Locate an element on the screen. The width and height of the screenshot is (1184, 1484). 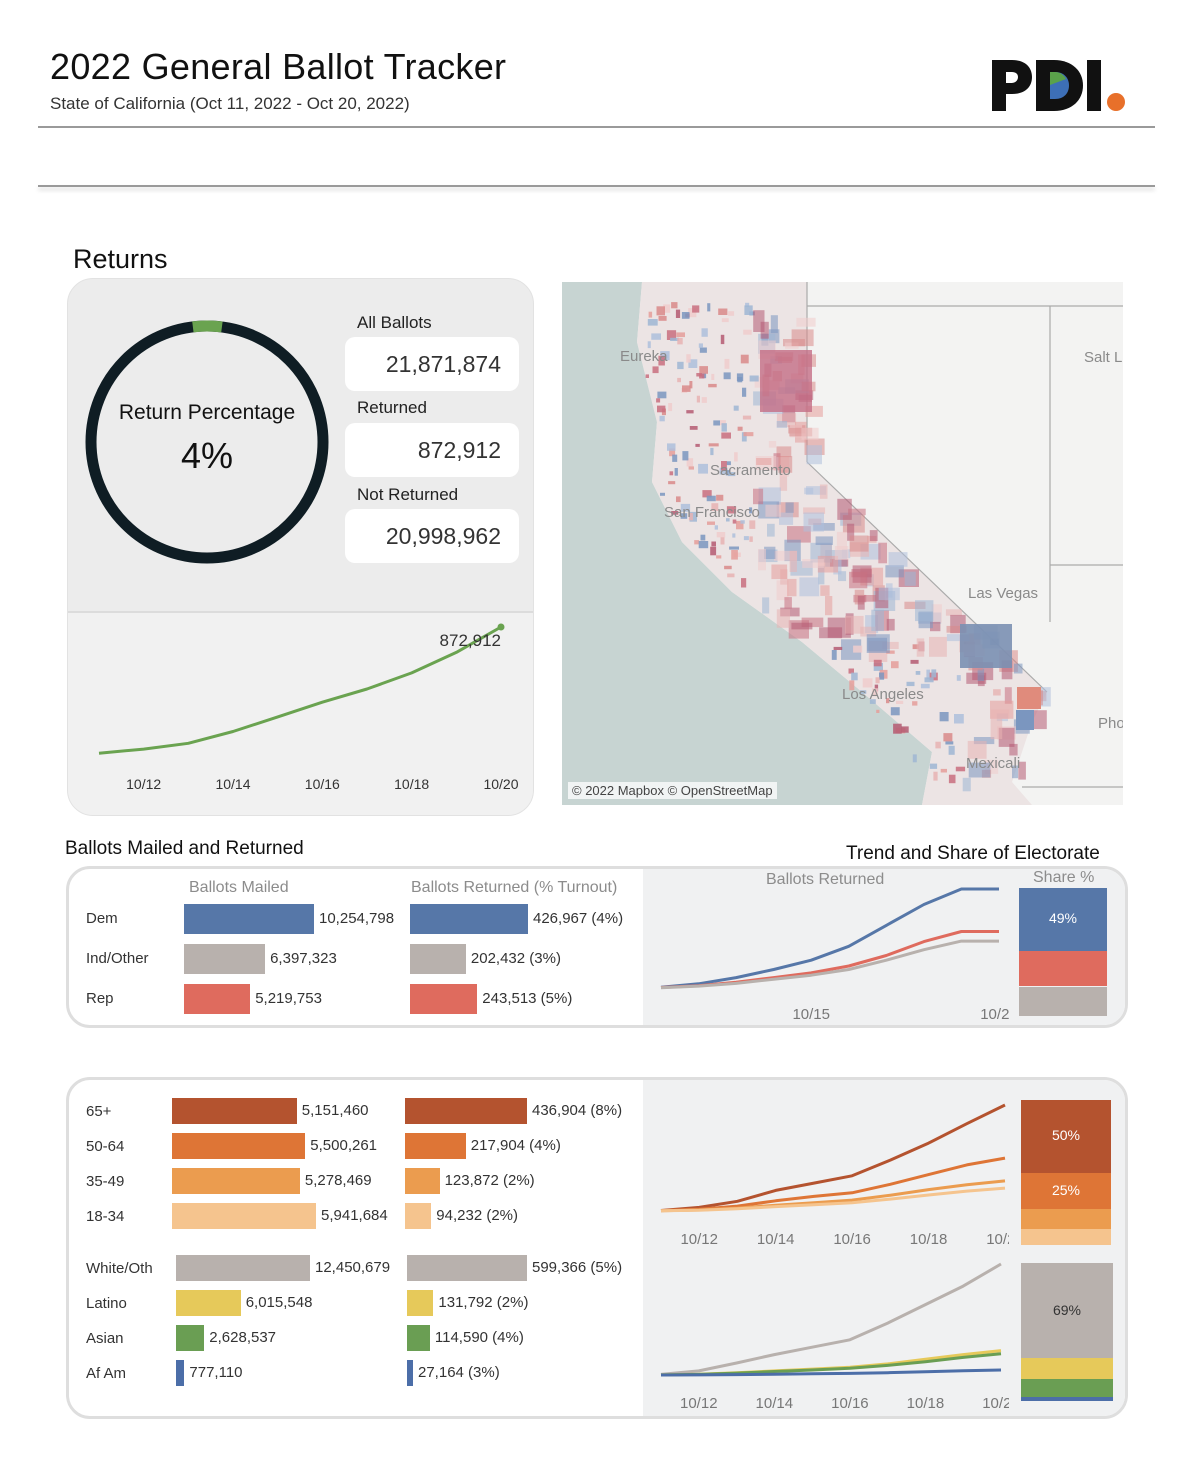
returned-bar-65- is located at coordinates (466, 1111).